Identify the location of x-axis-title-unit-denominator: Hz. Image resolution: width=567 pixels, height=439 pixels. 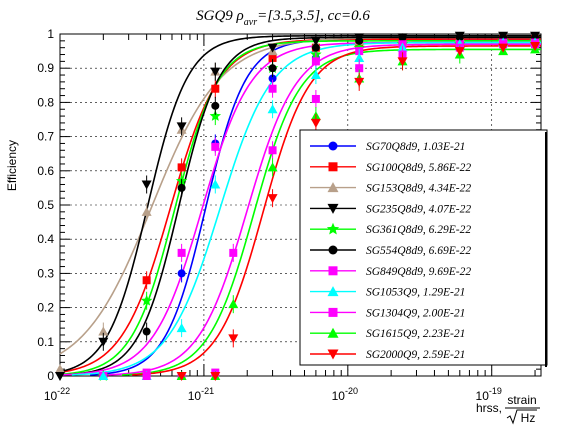
(528, 418).